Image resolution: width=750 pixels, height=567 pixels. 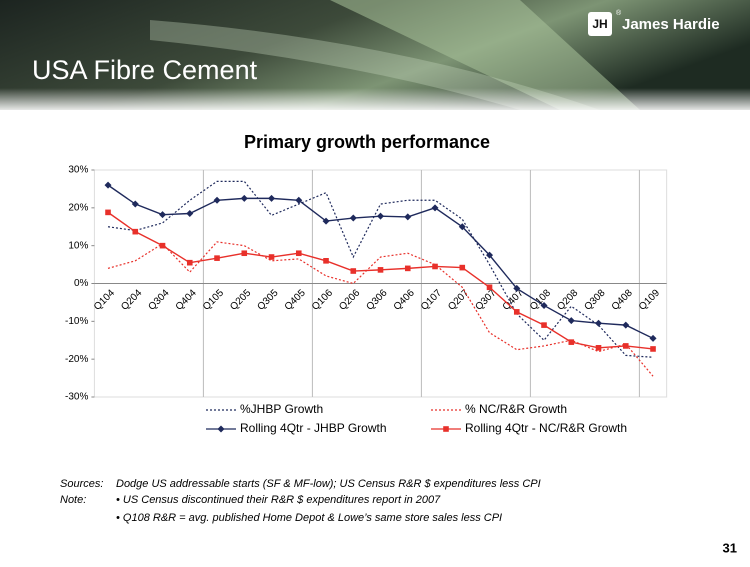 I want to click on logo-icon-mark: JH, so click(x=599, y=24).